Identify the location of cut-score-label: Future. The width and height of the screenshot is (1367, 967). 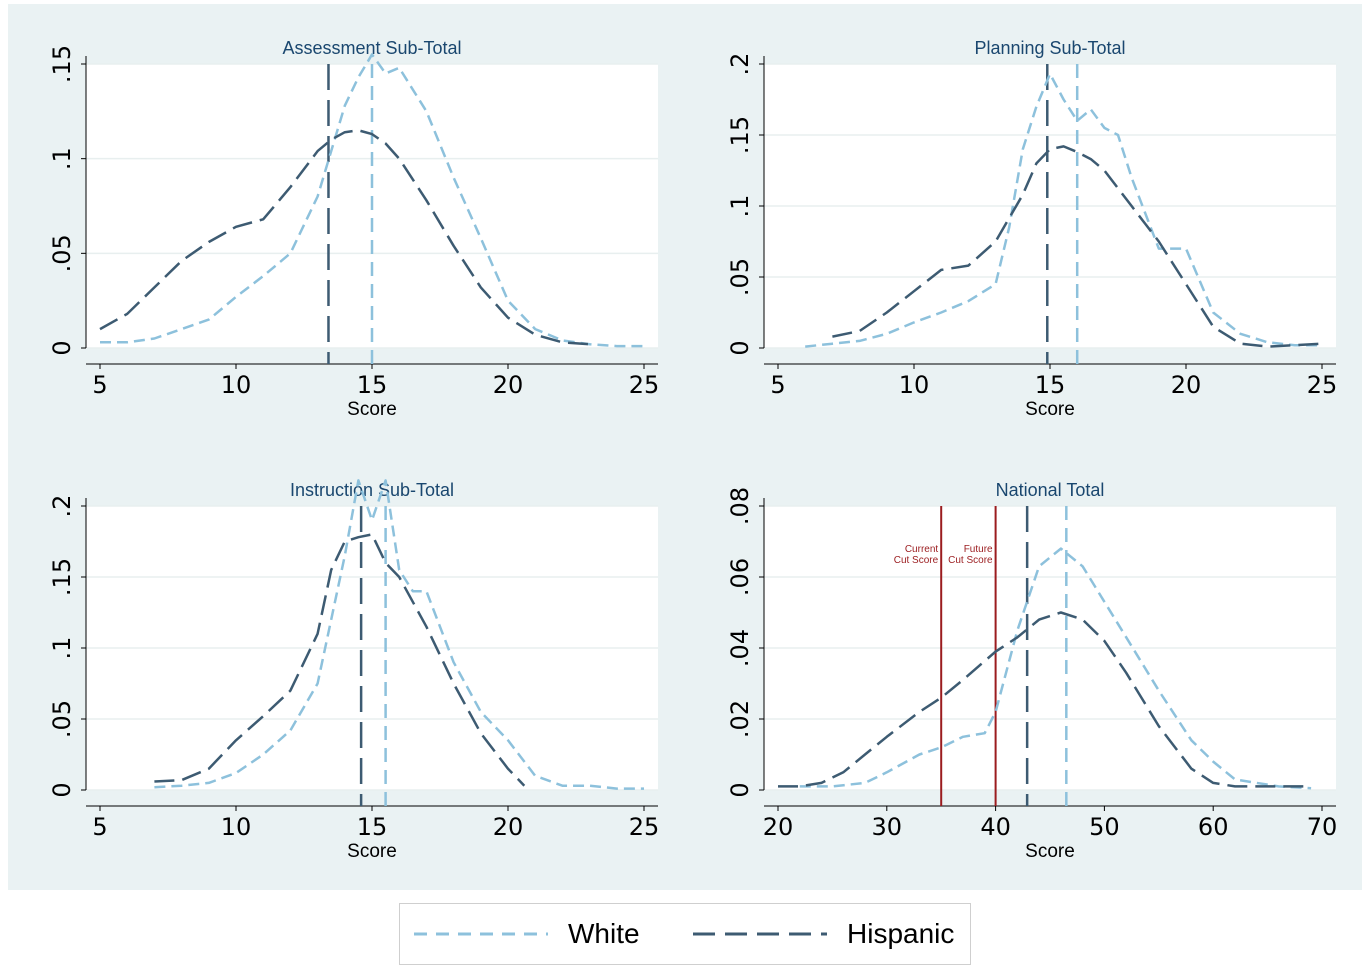
(978, 549).